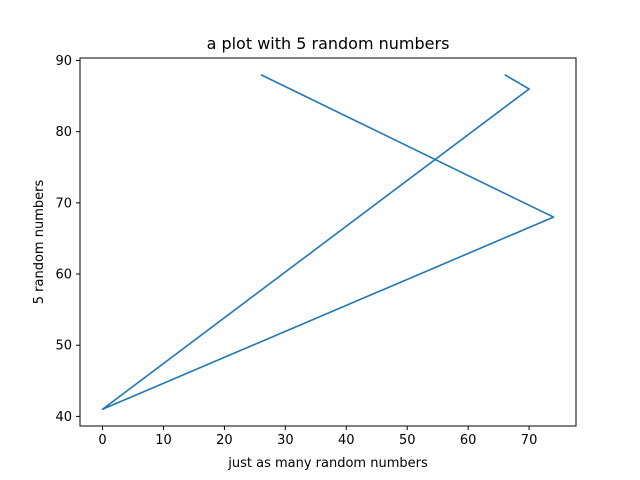 Image resolution: width=640 pixels, height=480 pixels. What do you see at coordinates (468, 440) in the screenshot?
I see `x-tick-label: 60` at bounding box center [468, 440].